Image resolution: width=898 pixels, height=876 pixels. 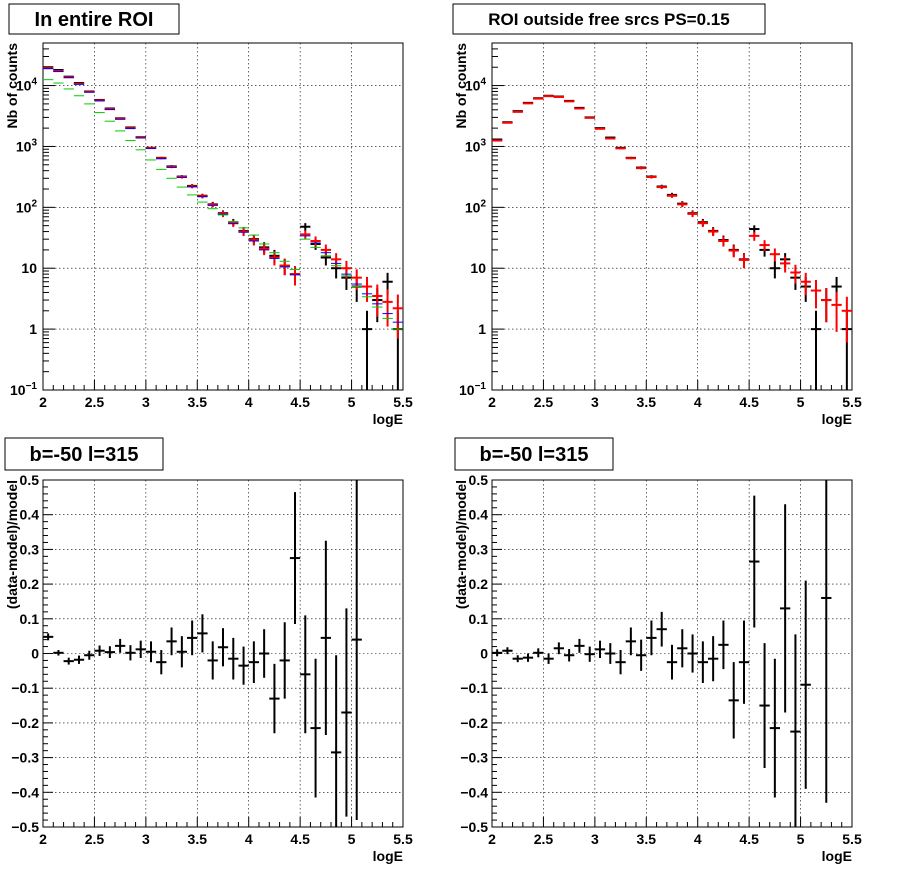 I want to click on chart-title: ROI outside free srcs PS=0.15, so click(x=608, y=19).